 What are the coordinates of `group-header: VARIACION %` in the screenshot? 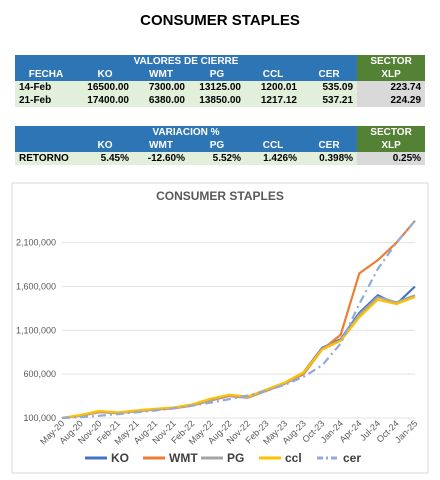 It's located at (186, 132).